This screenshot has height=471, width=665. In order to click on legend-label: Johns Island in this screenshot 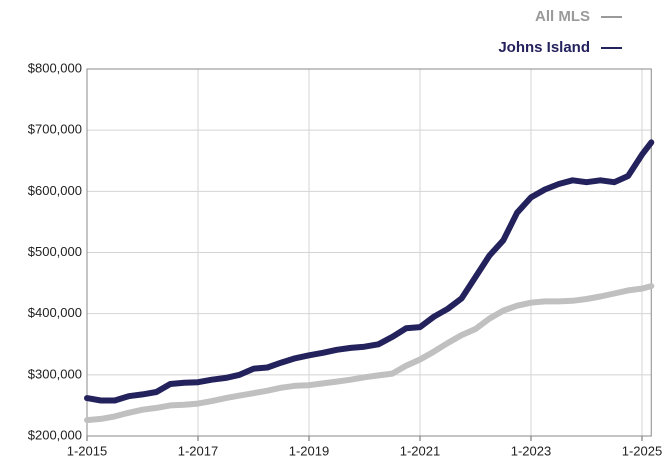, I will do `click(544, 47)`.